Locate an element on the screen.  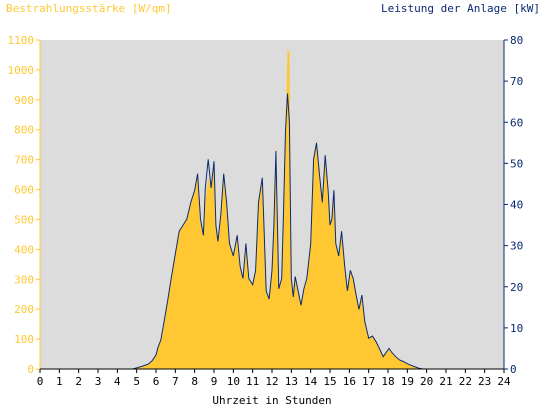
left-tick-label: 600 is located at coordinates (24, 190).